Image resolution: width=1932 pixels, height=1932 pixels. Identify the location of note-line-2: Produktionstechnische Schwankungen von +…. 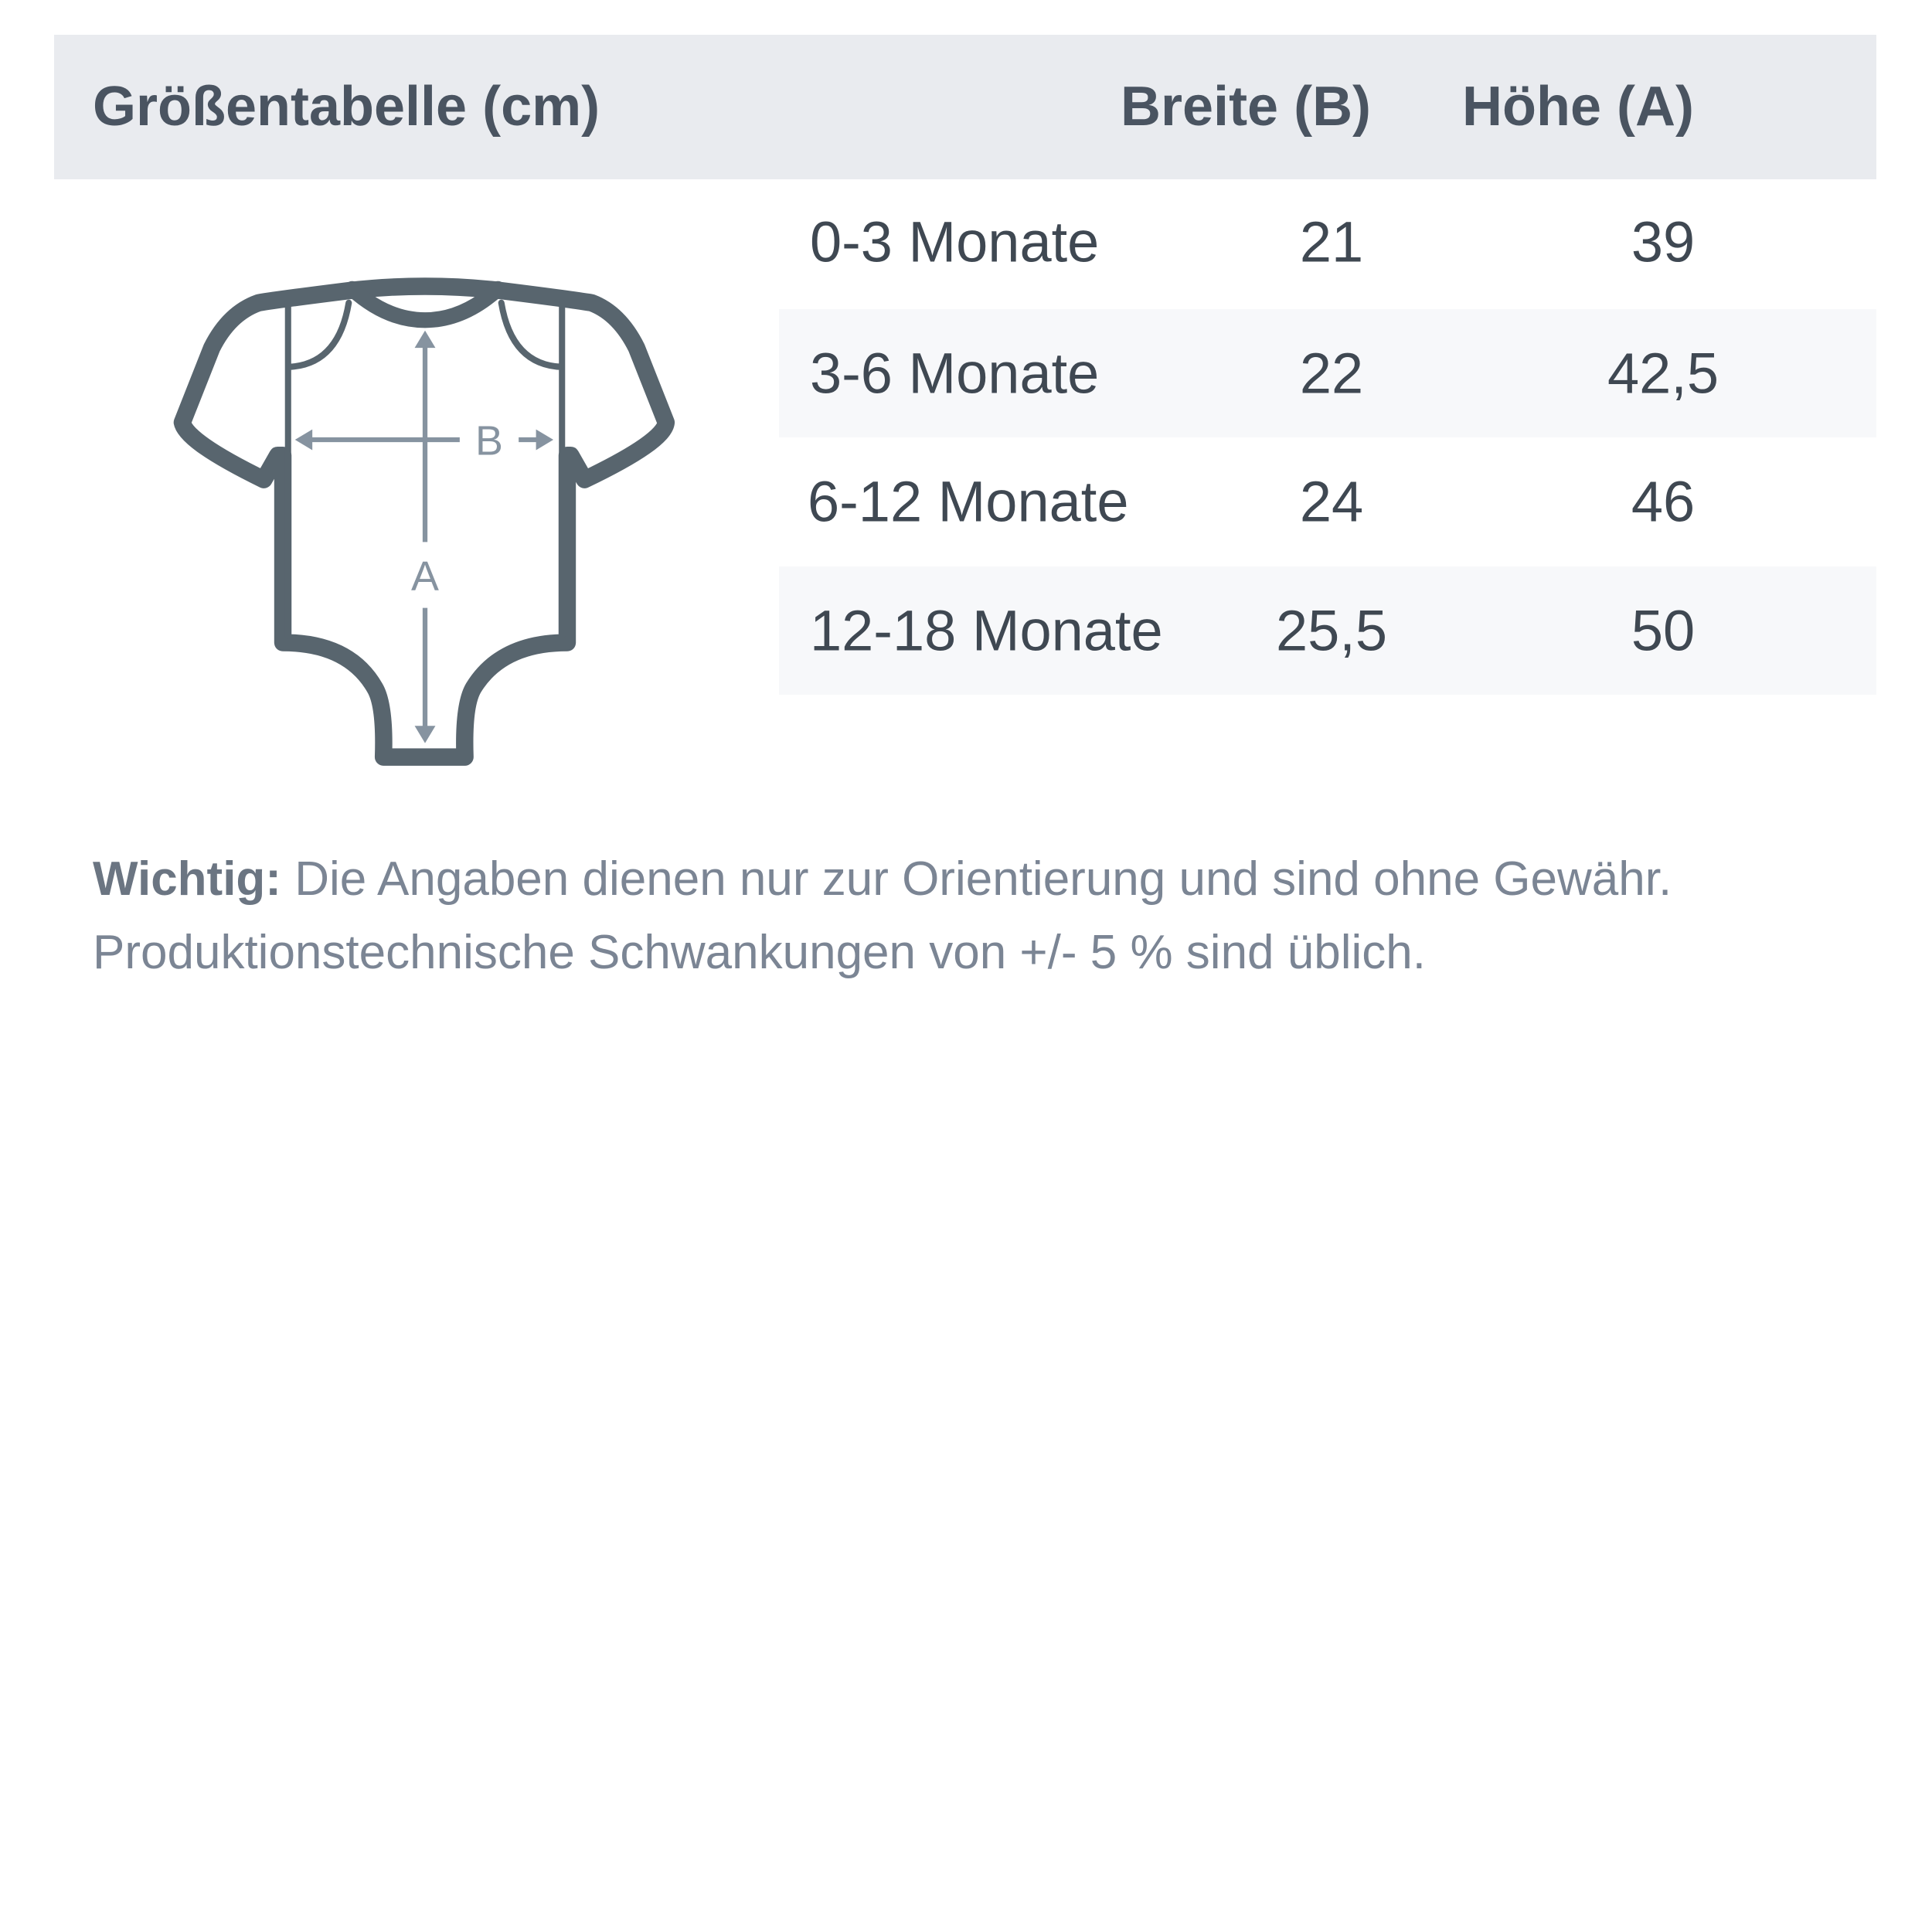
(759, 953).